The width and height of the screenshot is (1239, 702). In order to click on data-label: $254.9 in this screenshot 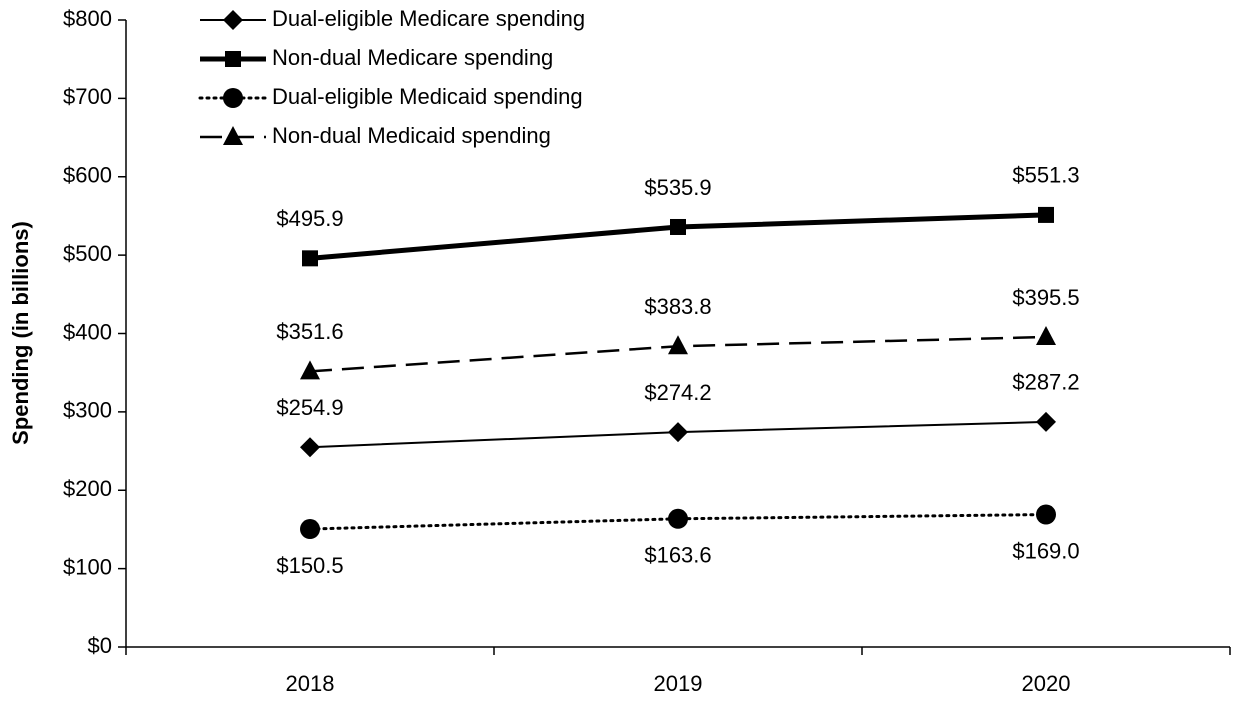, I will do `click(309, 407)`.